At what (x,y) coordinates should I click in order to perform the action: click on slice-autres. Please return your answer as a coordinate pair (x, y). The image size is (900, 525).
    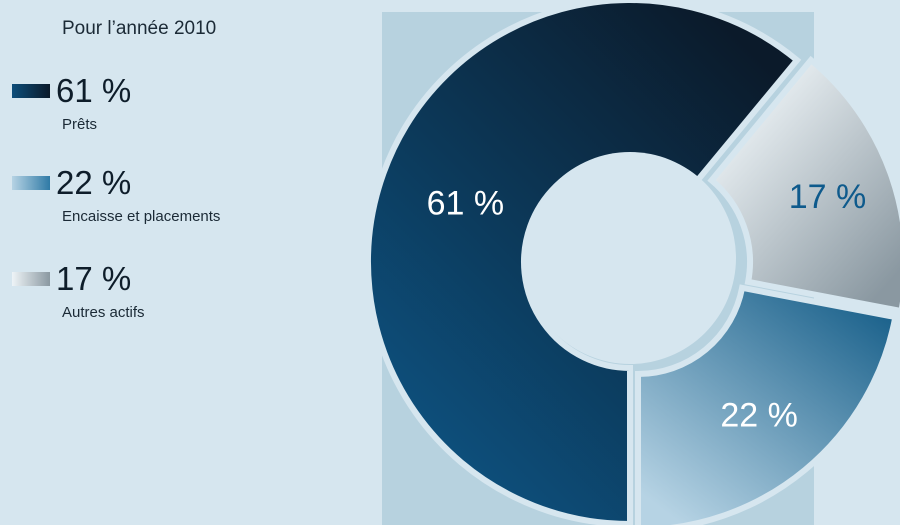
    Looking at the image, I should click on (803, 184).